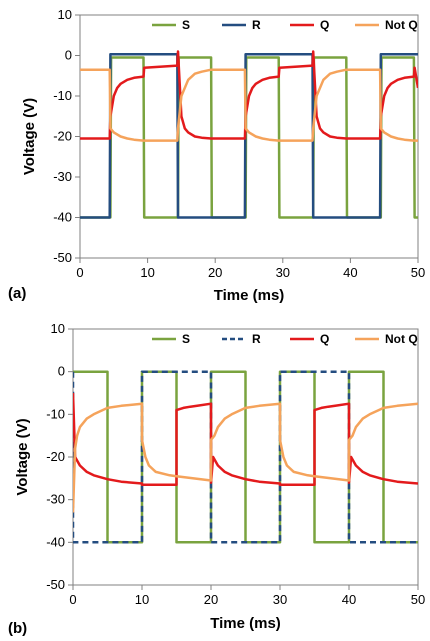 This screenshot has width=430, height=641. I want to click on panel-label: (a), so click(17, 293).